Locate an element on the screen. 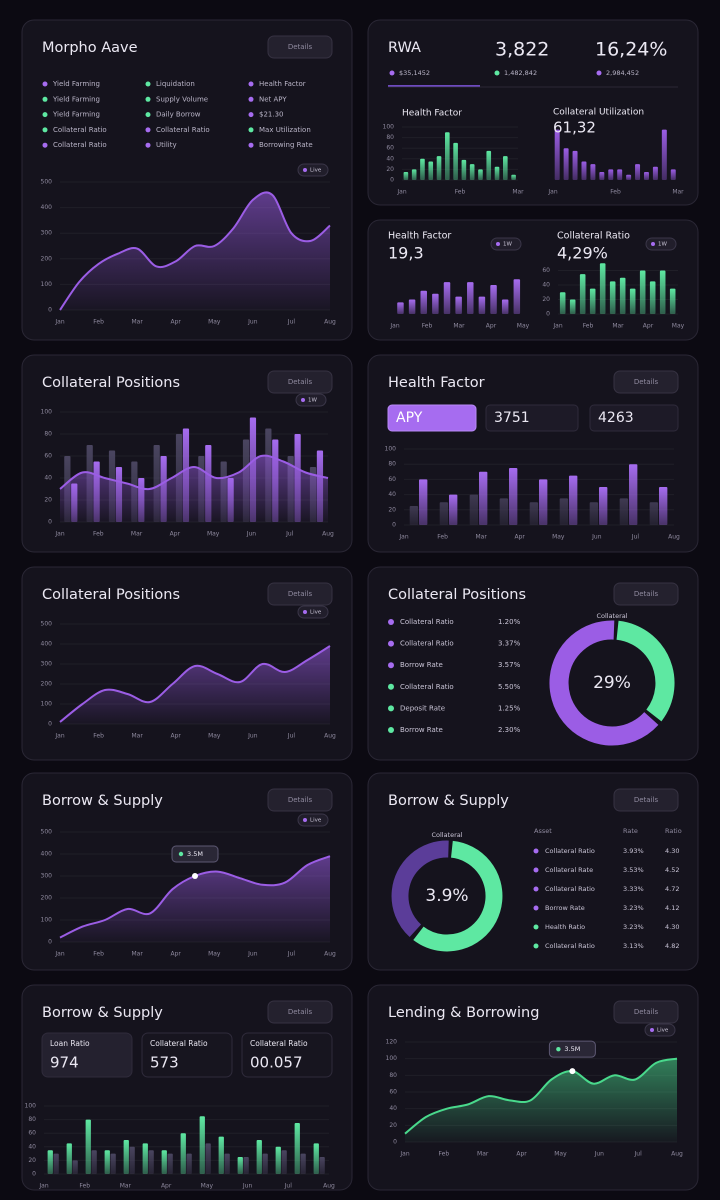 Image resolution: width=720 pixels, height=1200 pixels. y-tick-label: 0 is located at coordinates (50, 522).